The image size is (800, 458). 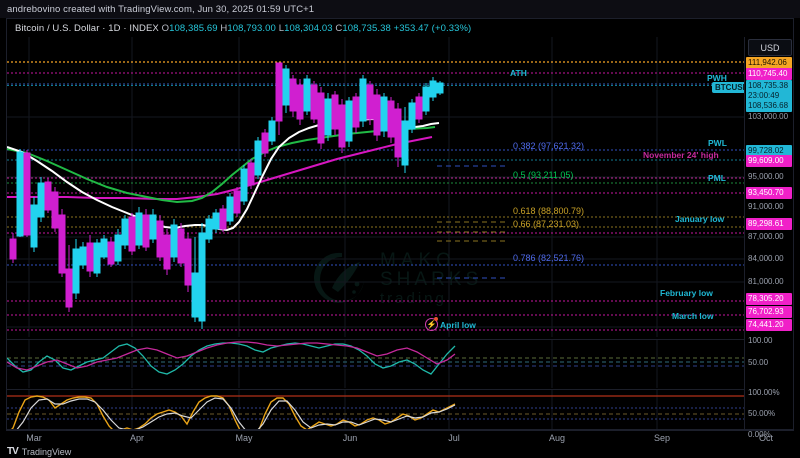 What do you see at coordinates (662, 438) in the screenshot?
I see `time-label: Sep` at bounding box center [662, 438].